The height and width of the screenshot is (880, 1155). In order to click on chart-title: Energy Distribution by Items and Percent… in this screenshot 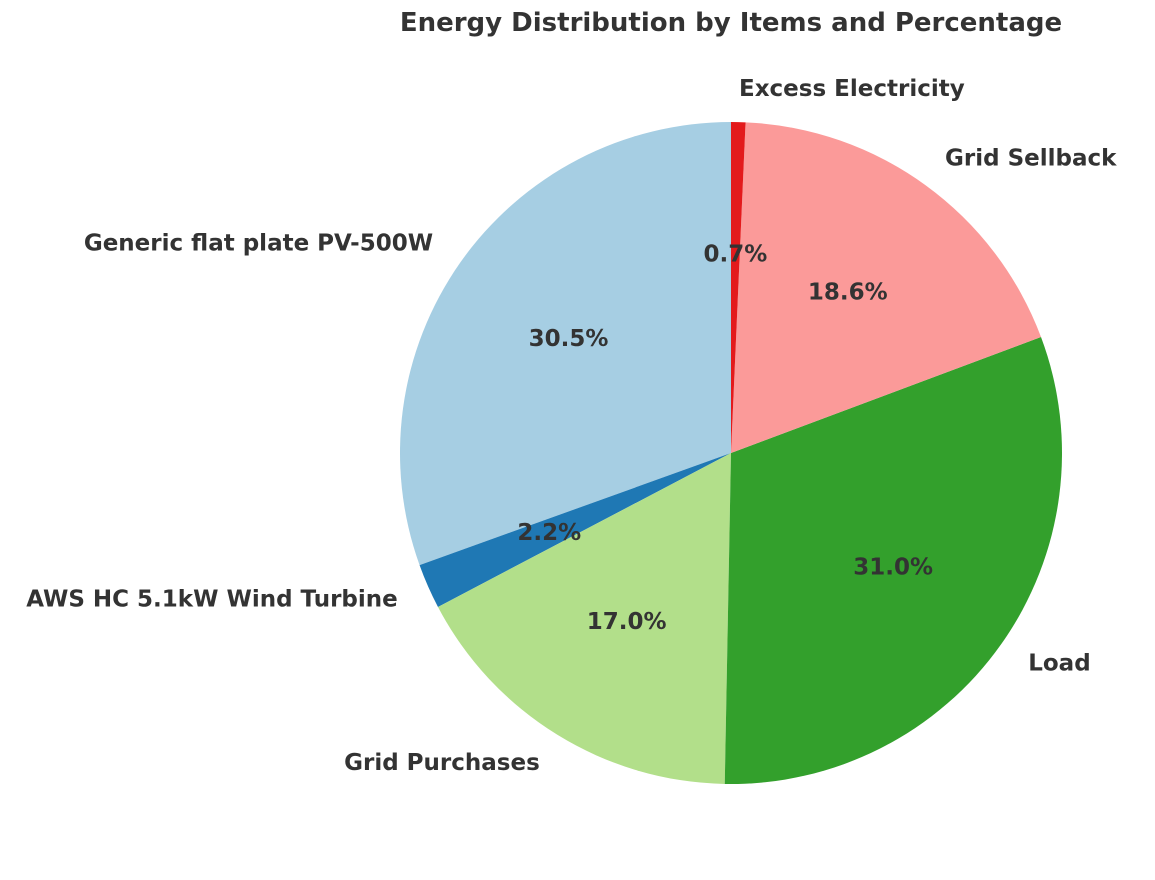, I will do `click(731, 23)`.